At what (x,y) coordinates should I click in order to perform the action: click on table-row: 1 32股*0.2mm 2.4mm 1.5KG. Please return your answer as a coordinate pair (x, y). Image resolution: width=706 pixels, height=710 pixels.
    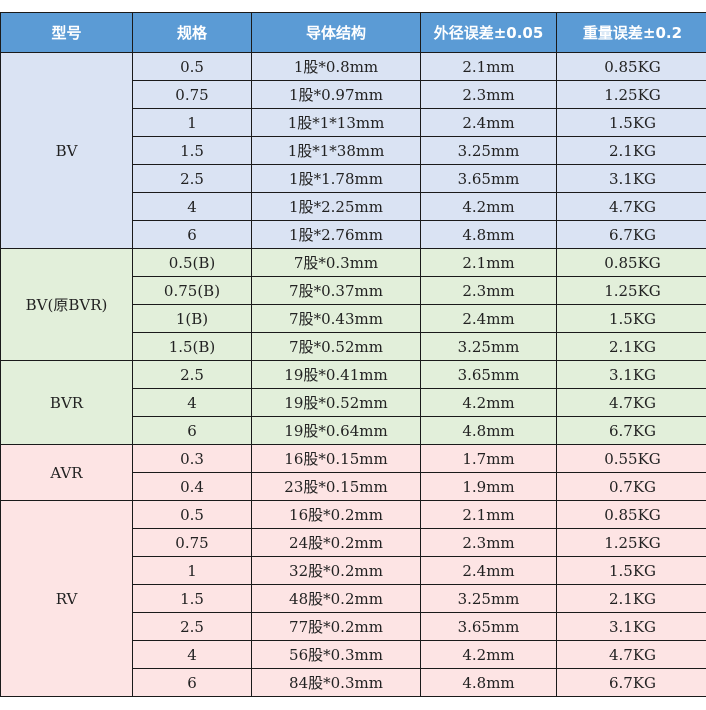
    Looking at the image, I should click on (353, 570).